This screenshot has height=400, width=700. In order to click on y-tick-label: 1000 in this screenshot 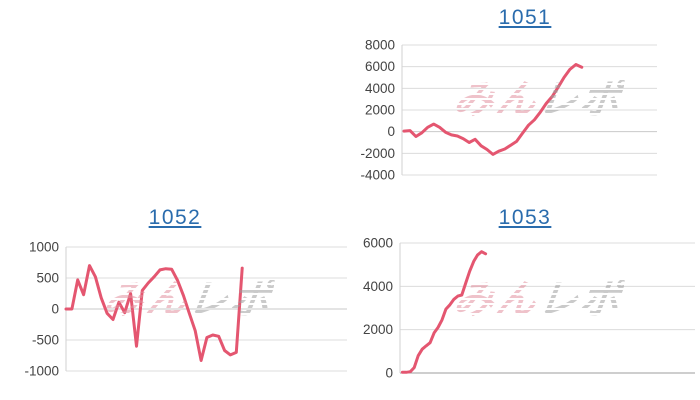, I will do `click(44, 247)`.